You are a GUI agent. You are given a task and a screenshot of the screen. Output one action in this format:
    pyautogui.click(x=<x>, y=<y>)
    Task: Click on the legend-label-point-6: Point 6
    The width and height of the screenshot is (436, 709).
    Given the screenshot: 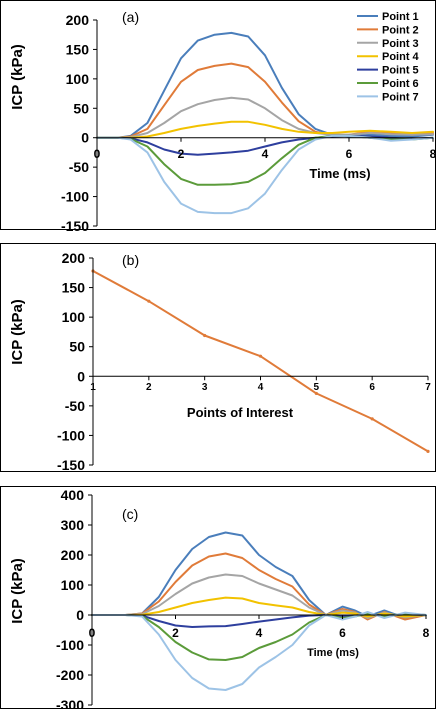 What is the action you would take?
    pyautogui.click(x=400, y=84)
    